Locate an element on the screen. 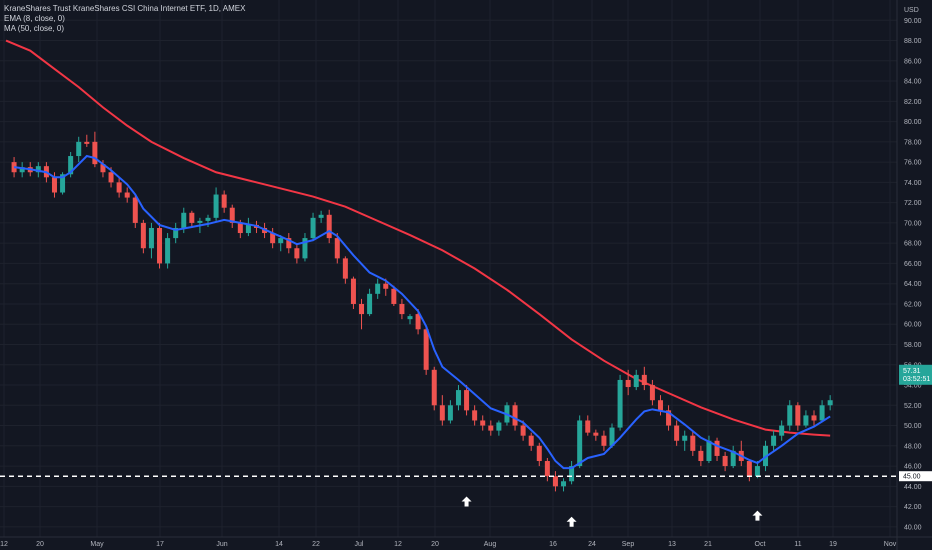 The width and height of the screenshot is (932, 550). x-tick-label: 11 is located at coordinates (797, 544).